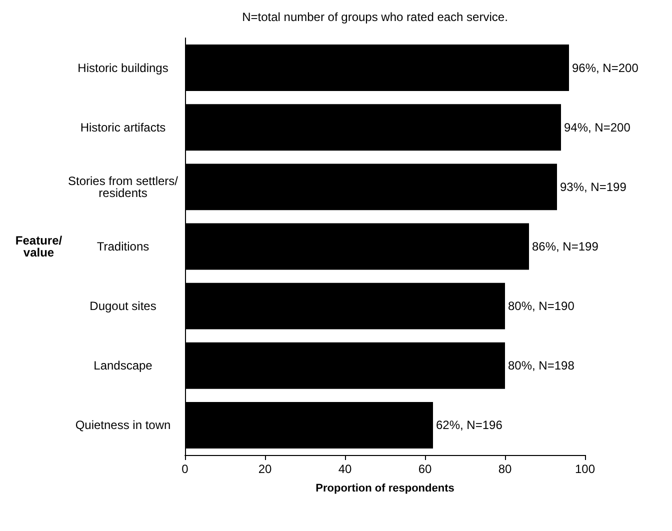  What do you see at coordinates (123, 365) in the screenshot?
I see `y-tick-label: Landscape` at bounding box center [123, 365].